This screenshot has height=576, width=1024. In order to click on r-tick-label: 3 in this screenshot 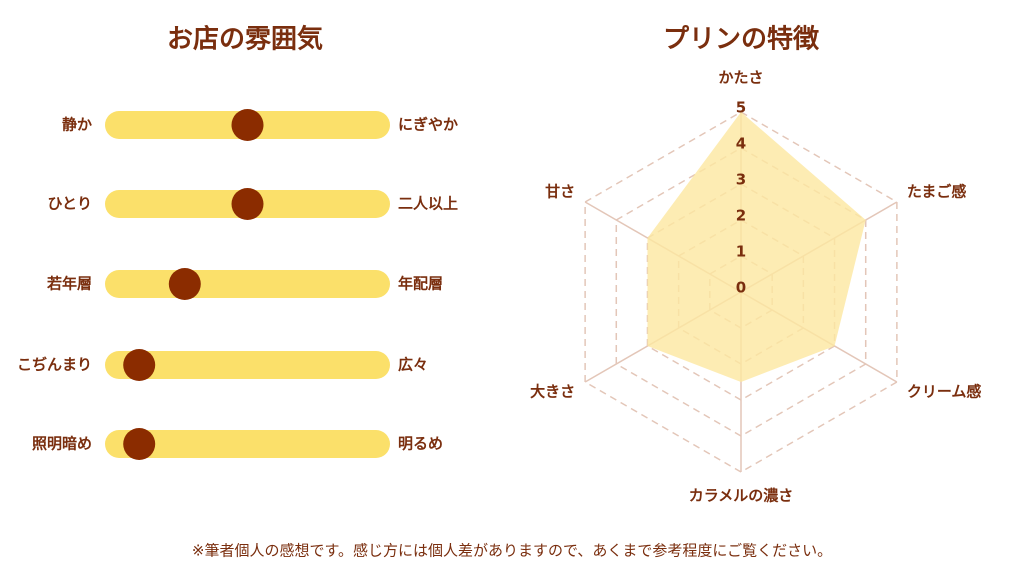, I will do `click(741, 180)`.